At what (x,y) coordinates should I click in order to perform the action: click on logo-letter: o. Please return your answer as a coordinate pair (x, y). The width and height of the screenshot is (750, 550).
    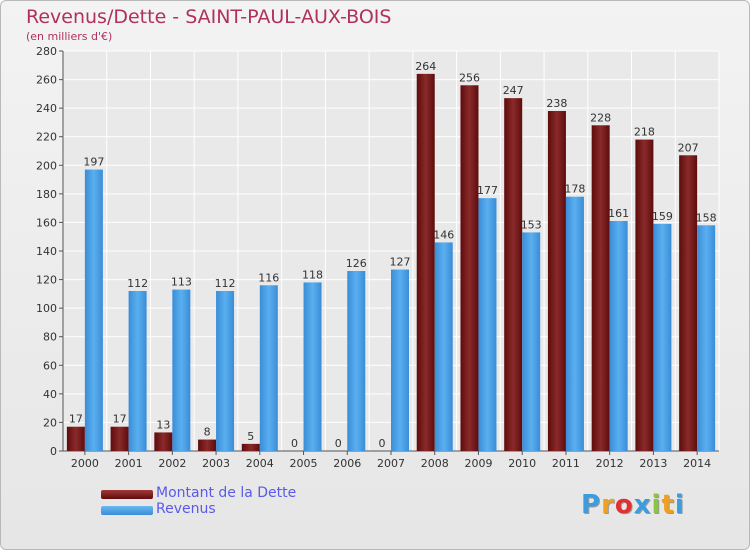
    Looking at the image, I should click on (624, 505).